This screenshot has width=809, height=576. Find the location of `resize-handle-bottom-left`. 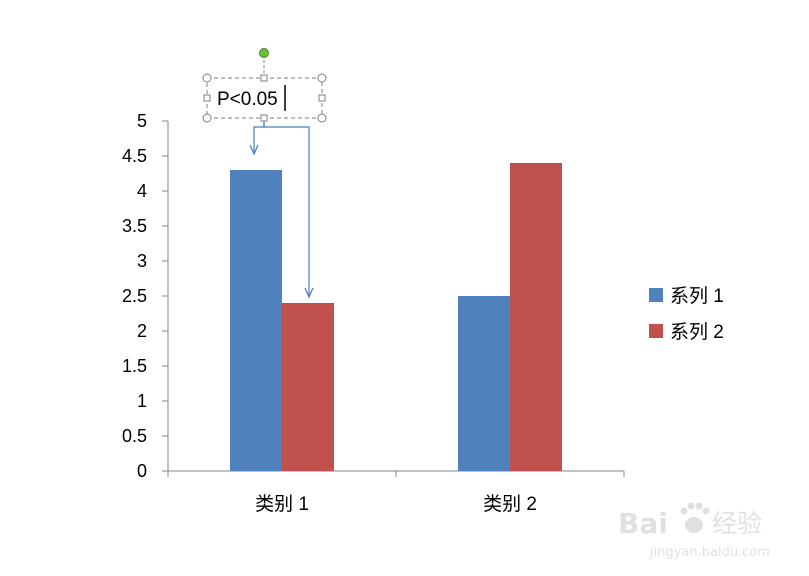

resize-handle-bottom-left is located at coordinates (207, 118).